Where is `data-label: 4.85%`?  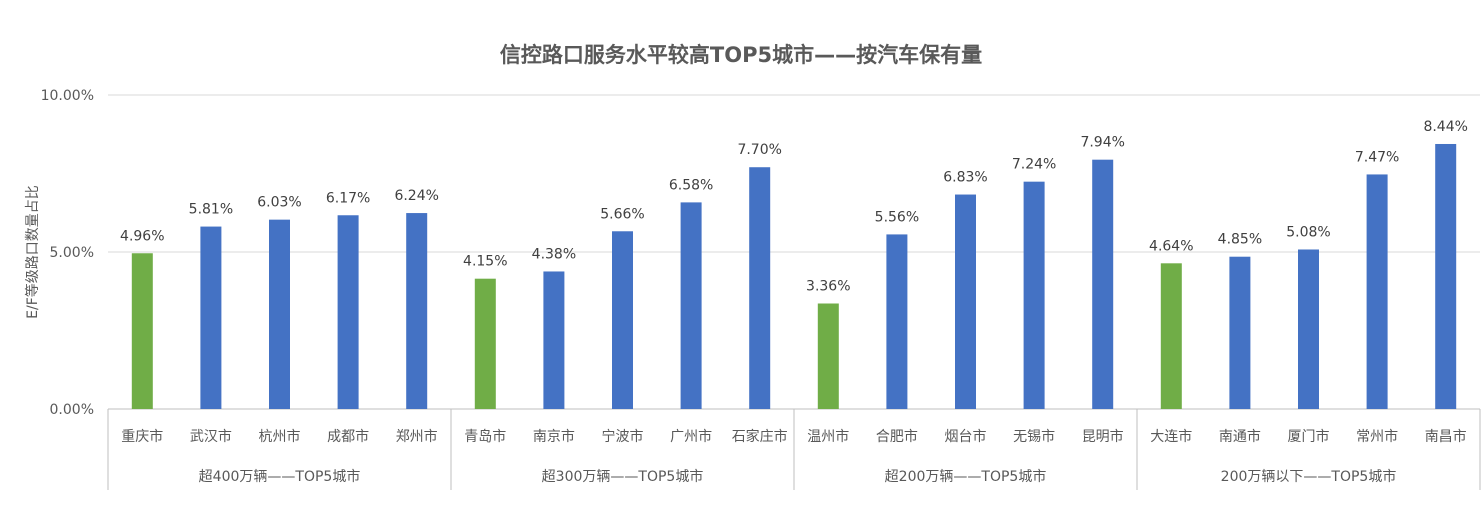 data-label: 4.85% is located at coordinates (1240, 240).